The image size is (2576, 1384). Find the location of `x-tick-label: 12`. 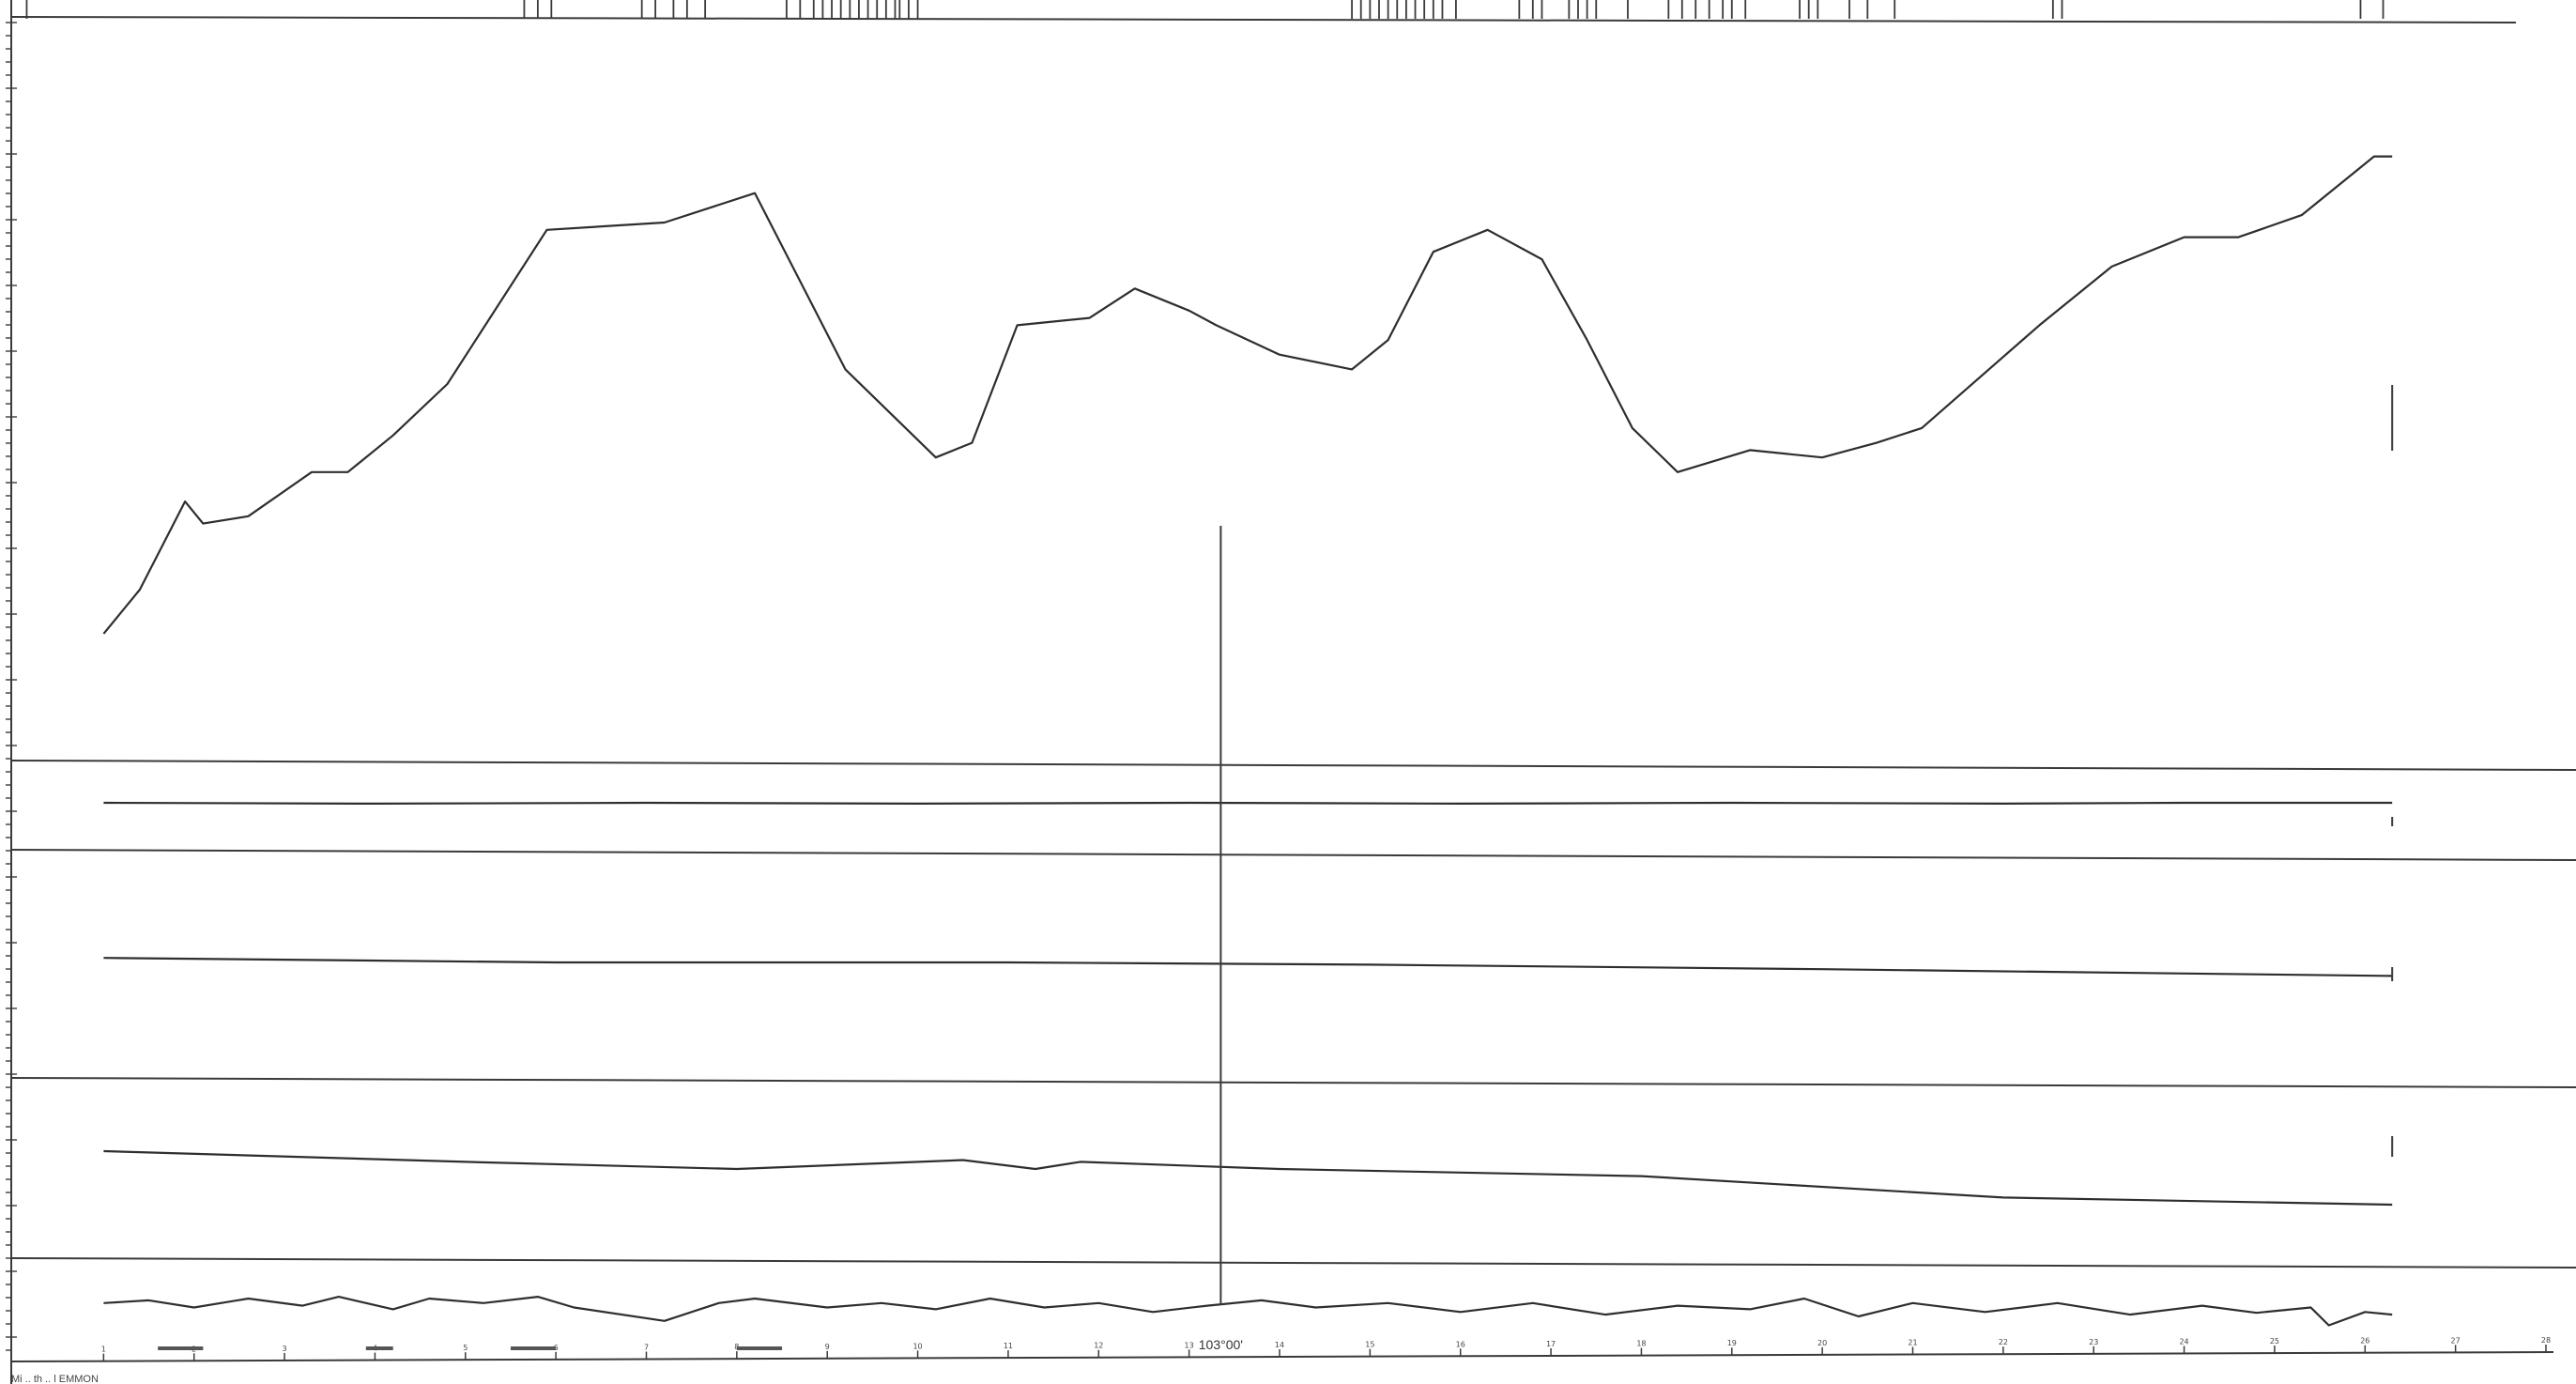

x-tick-label: 12 is located at coordinates (1099, 1346).